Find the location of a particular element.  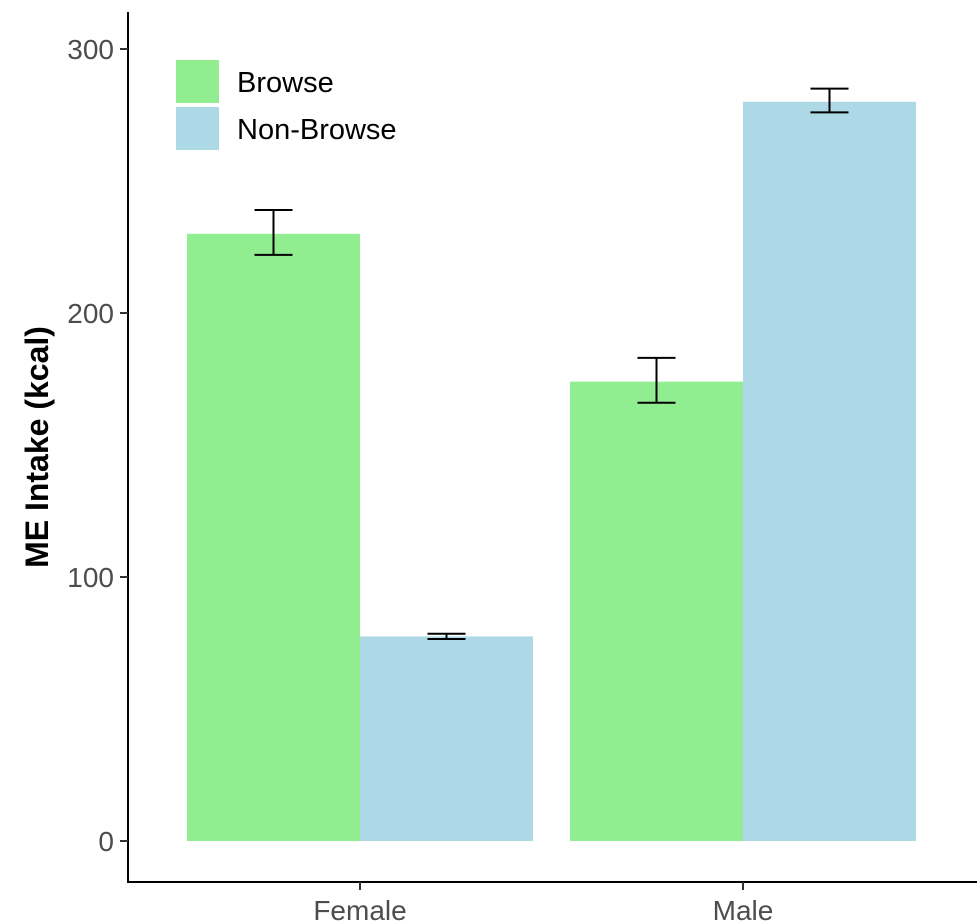

y-axis-title: ME Intake (kcal) is located at coordinates (37, 447).